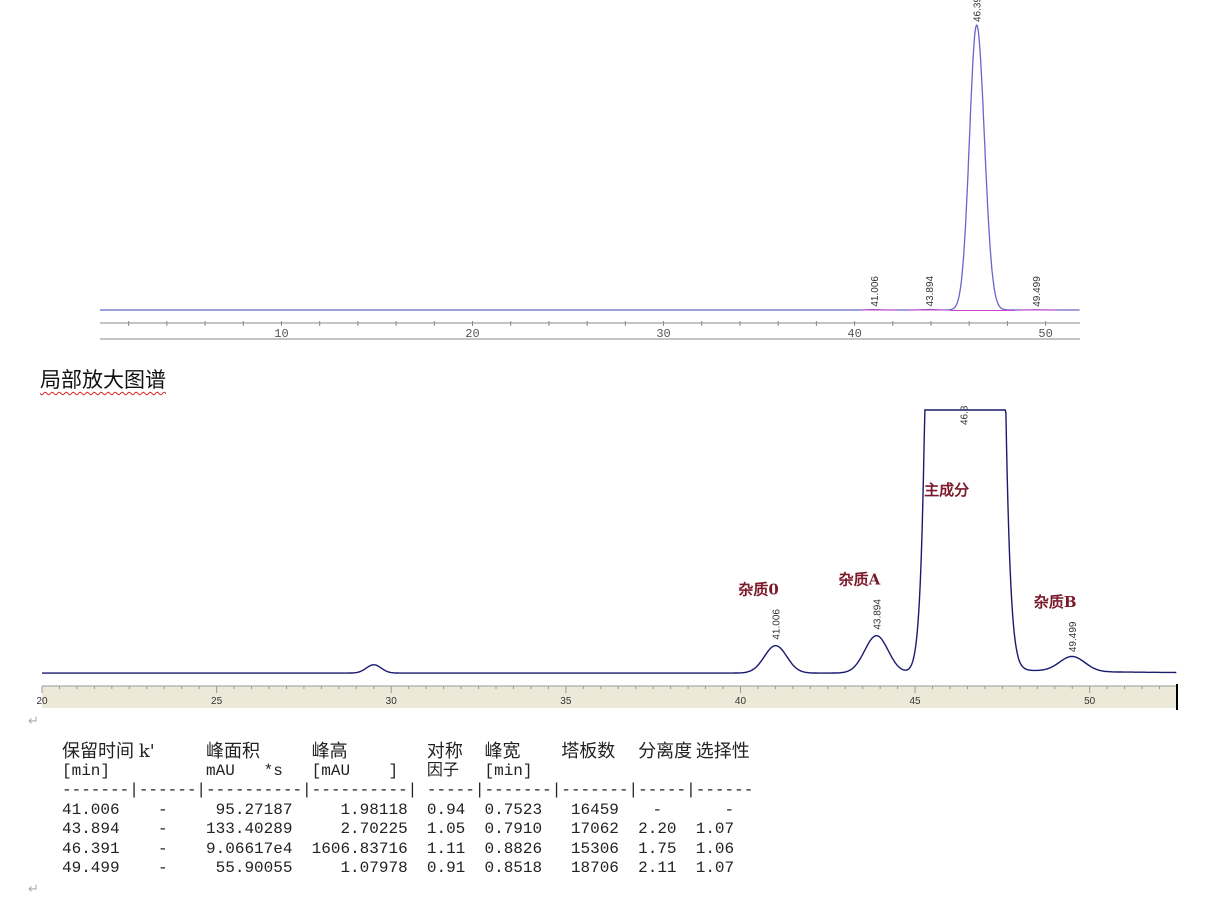 The image size is (1222, 897). I want to click on table-cell: 9.06617e4, so click(259, 848).